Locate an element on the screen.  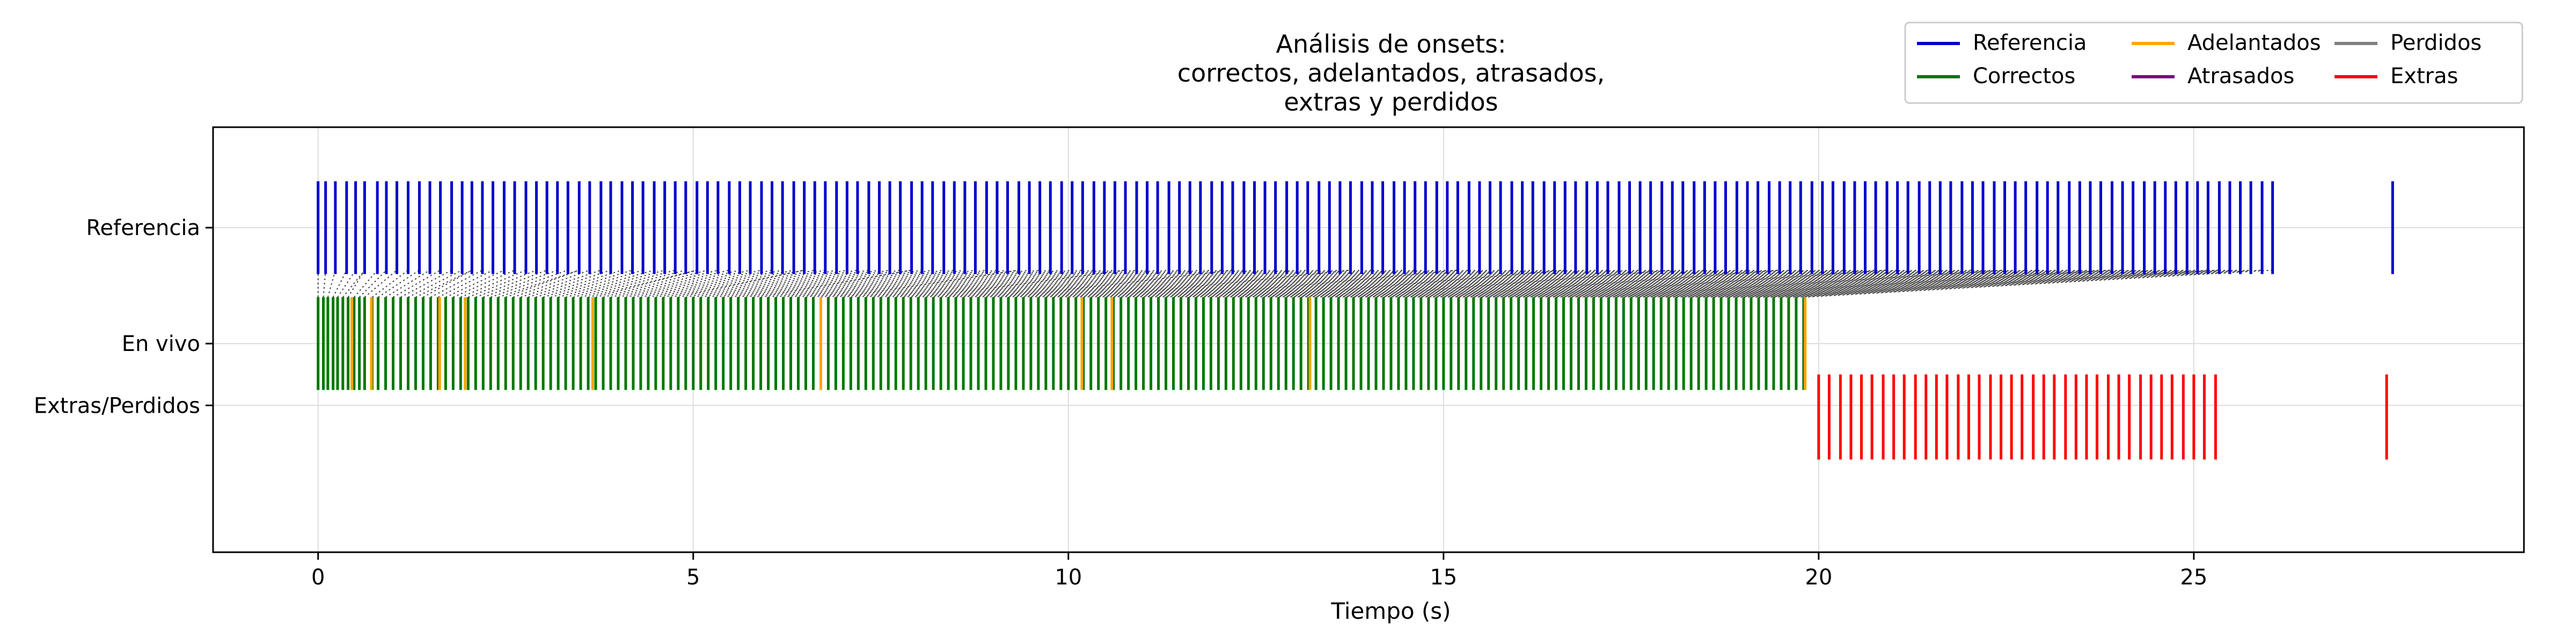
match-links-layer is located at coordinates (1295, 283).